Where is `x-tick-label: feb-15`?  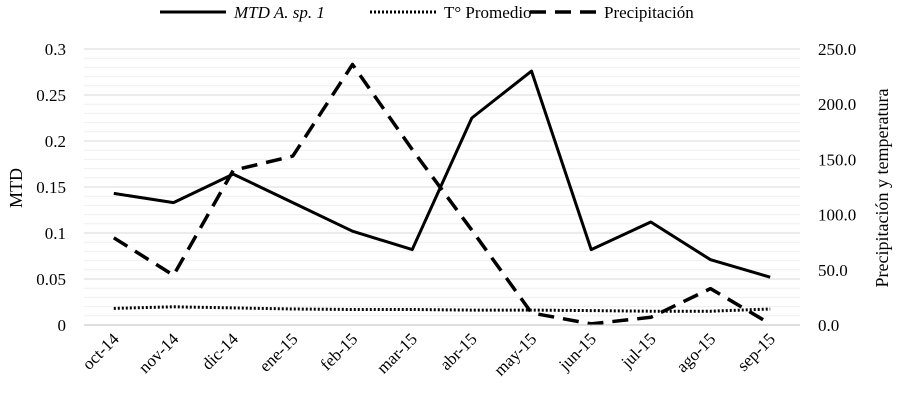
x-tick-label: feb-15 is located at coordinates (339, 351).